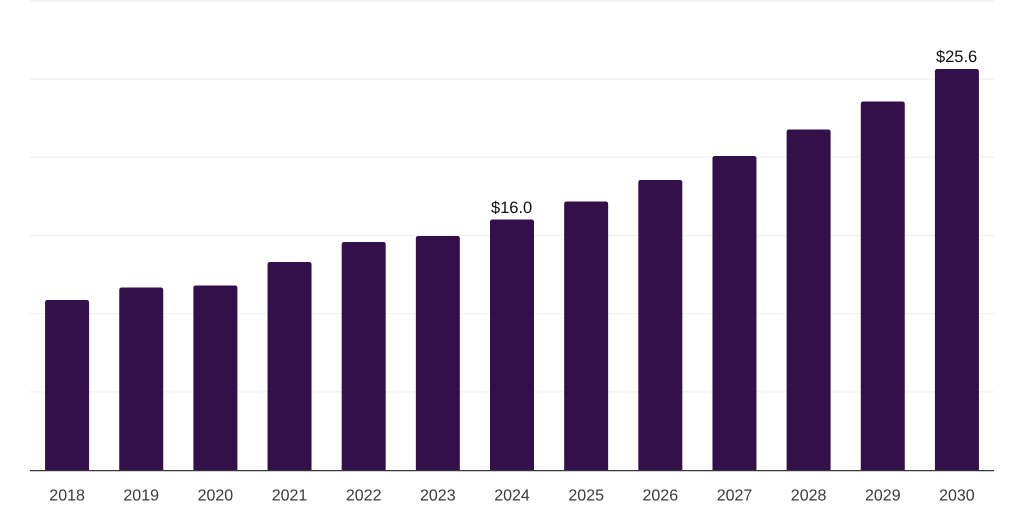  Describe the element at coordinates (586, 495) in the screenshot. I see `svg-text: 2025` at that location.